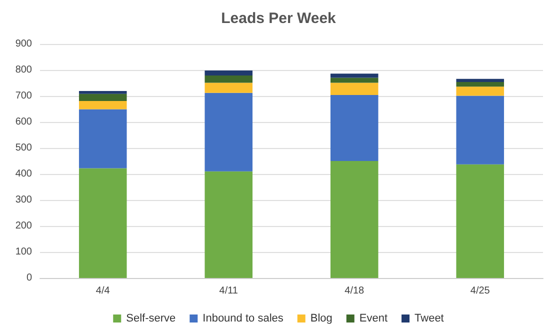 The image size is (557, 333). Describe the element at coordinates (354, 291) in the screenshot. I see `x-tick-label: 4/18` at that location.